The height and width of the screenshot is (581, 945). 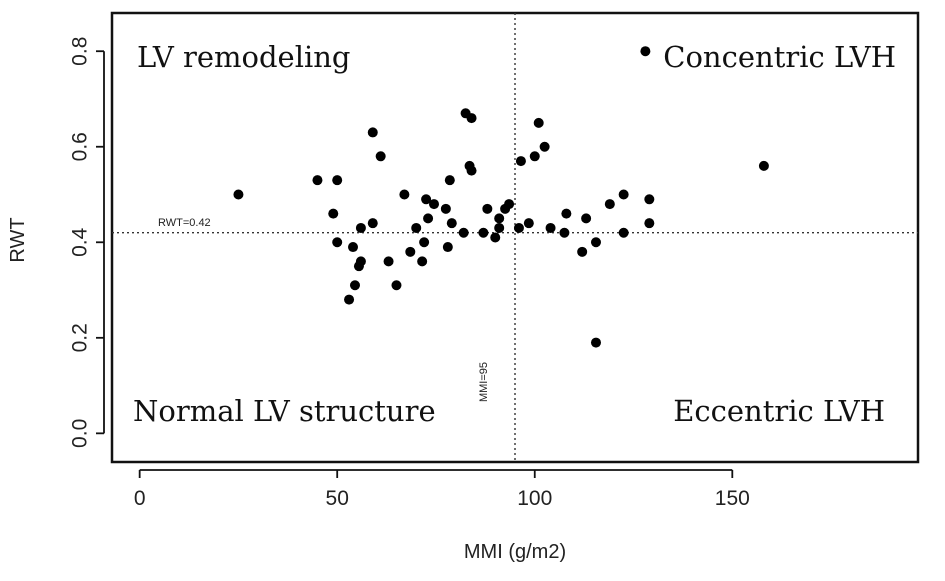 What do you see at coordinates (184, 223) in the screenshot?
I see `horizontal-ref-label: RWT=0.42` at bounding box center [184, 223].